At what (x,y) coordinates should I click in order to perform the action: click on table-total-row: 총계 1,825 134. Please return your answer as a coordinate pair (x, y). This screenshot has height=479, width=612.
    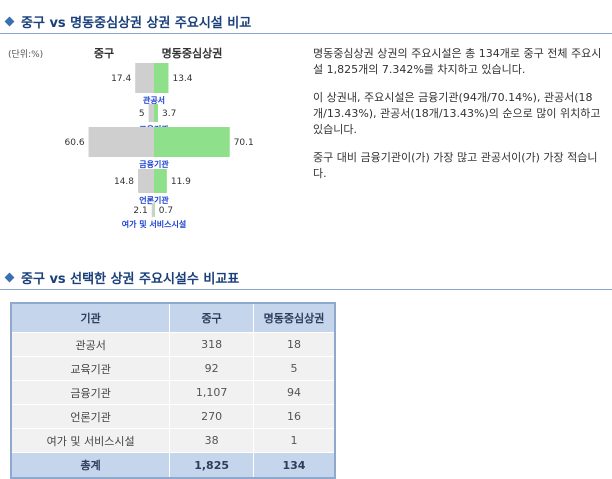
    Looking at the image, I should click on (173, 465).